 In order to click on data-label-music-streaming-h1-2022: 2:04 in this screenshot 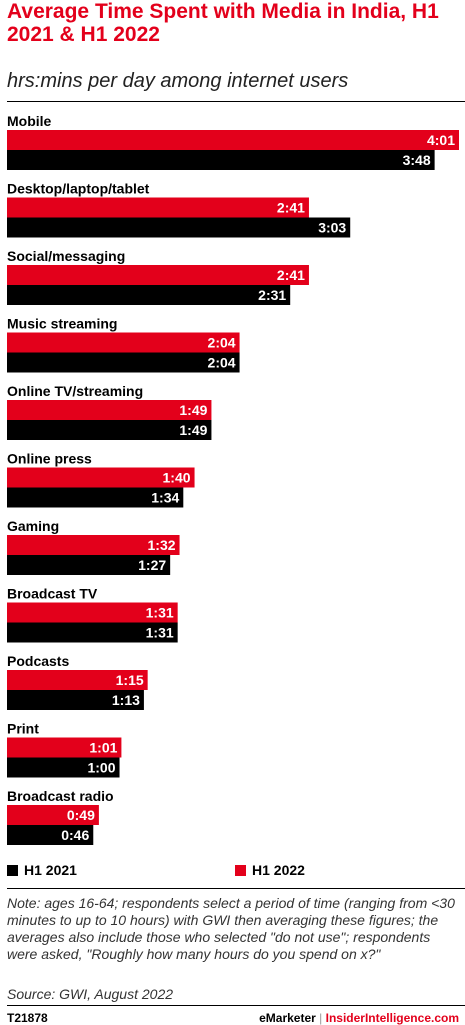, I will do `click(222, 343)`.